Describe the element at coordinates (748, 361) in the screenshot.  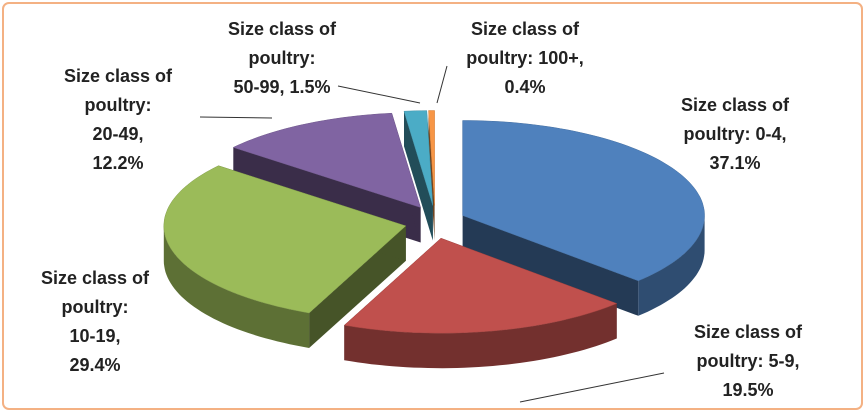
I see `data-label: Size class of poultry: 5-9, 19.5%` at that location.